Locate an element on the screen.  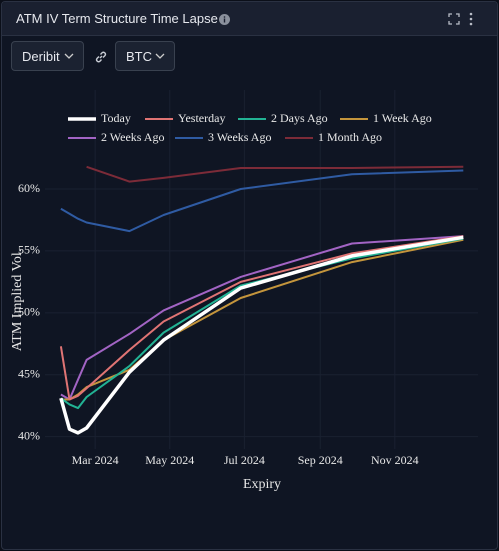
exchange-dropdown: Deribit is located at coordinates (47, 56).